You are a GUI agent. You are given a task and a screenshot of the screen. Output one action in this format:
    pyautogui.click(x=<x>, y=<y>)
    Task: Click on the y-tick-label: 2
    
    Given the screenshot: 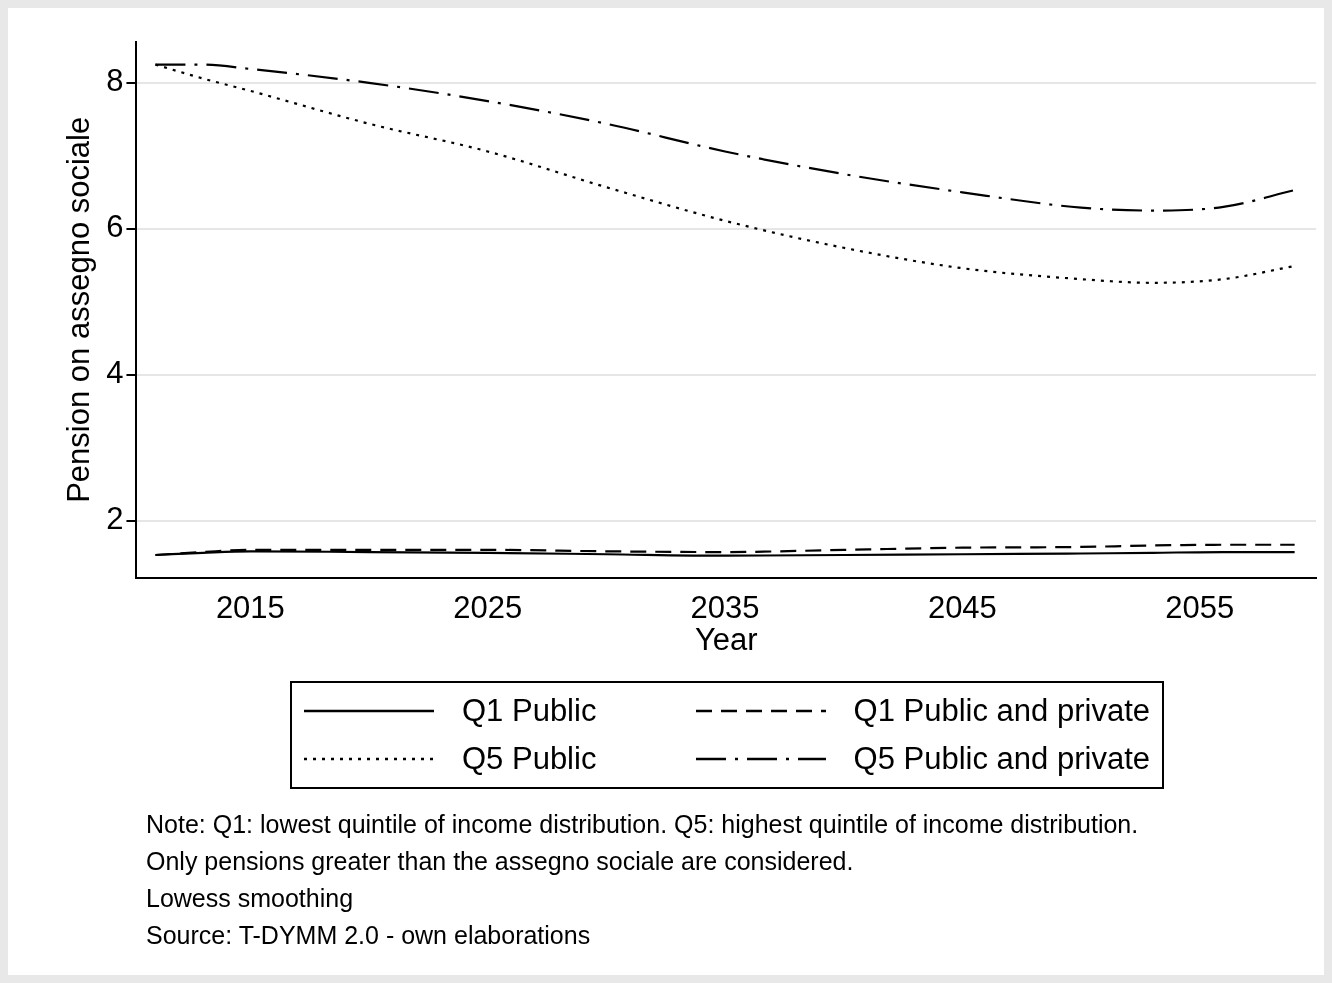 What is the action you would take?
    pyautogui.click(x=115, y=519)
    